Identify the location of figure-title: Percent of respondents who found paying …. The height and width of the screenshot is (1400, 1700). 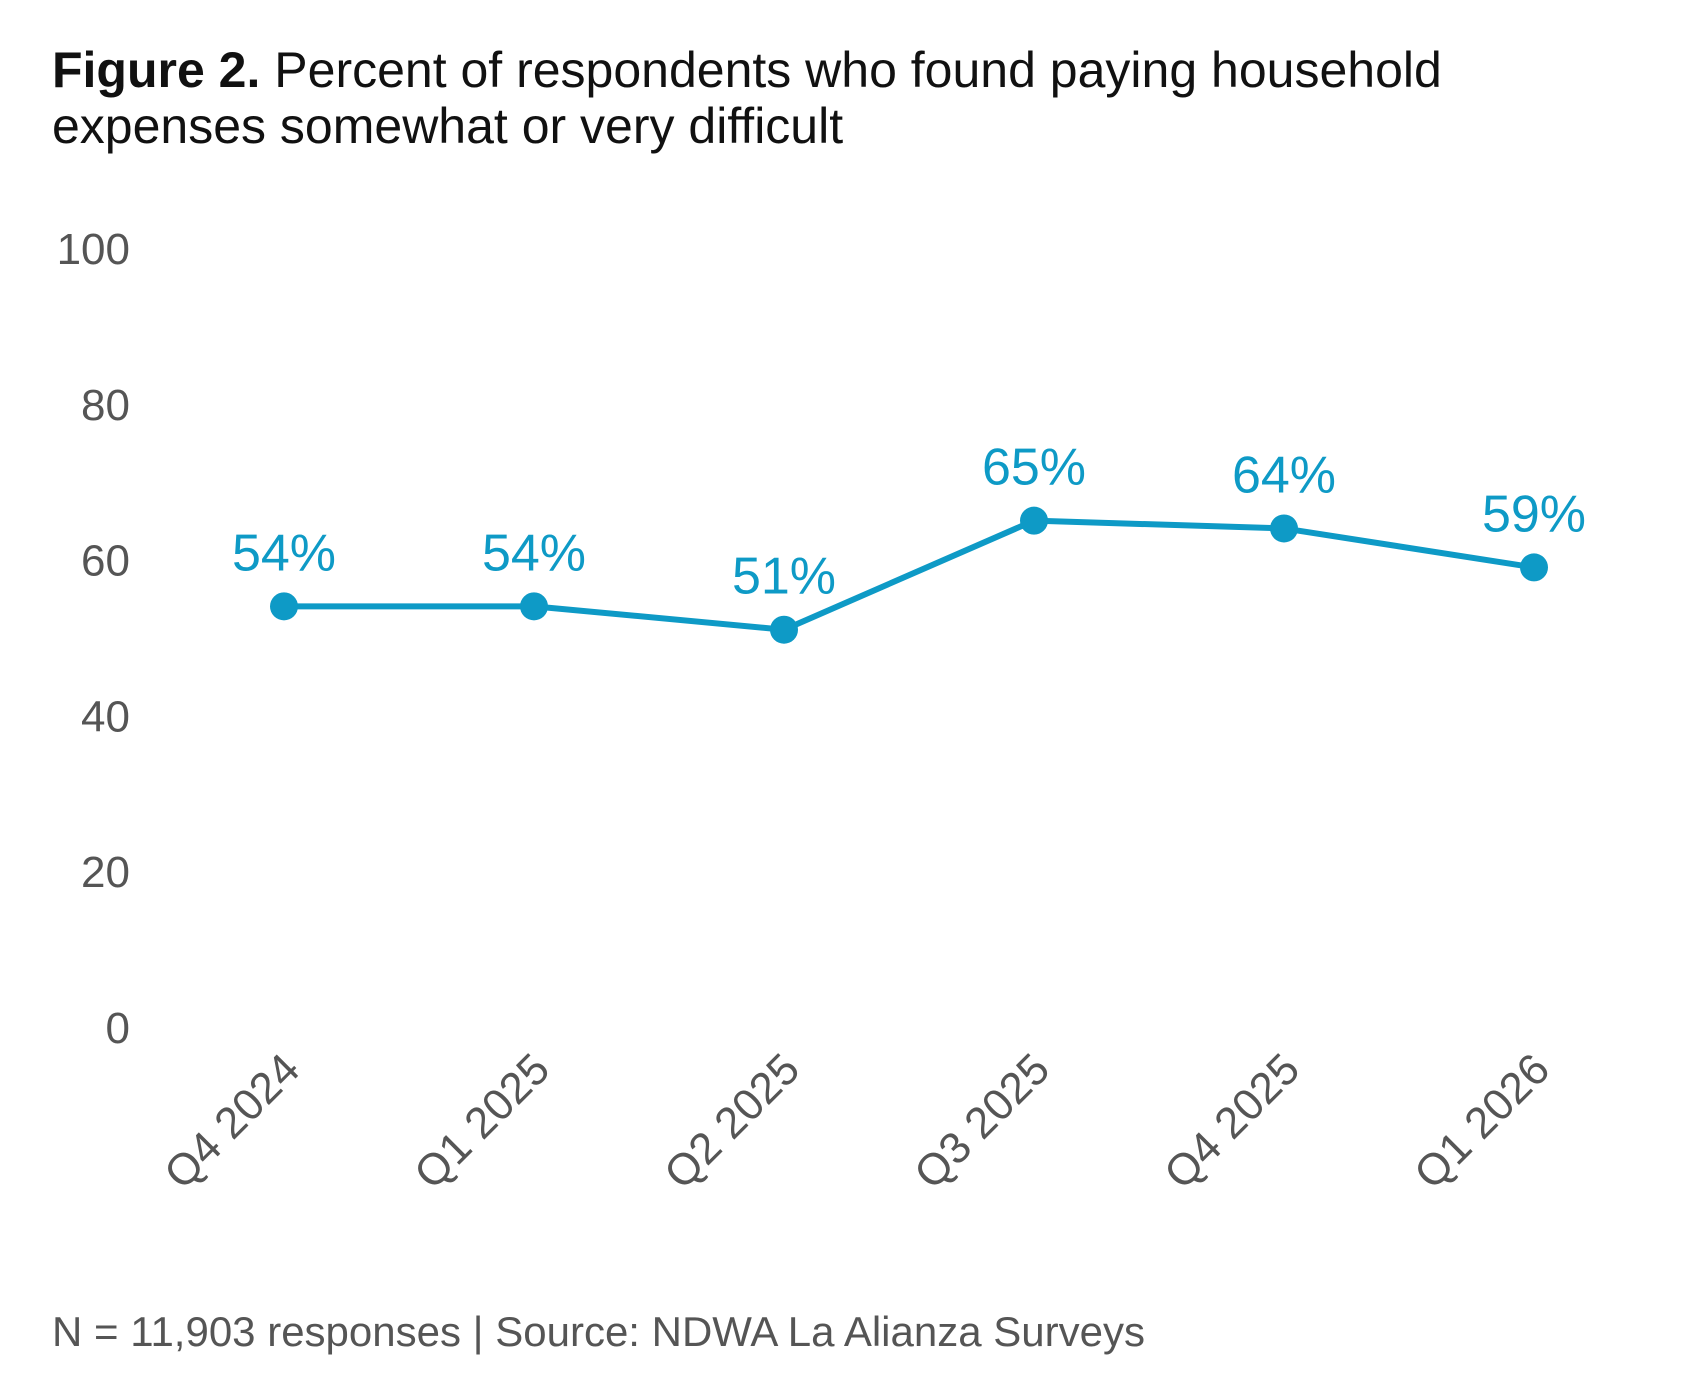
(747, 98).